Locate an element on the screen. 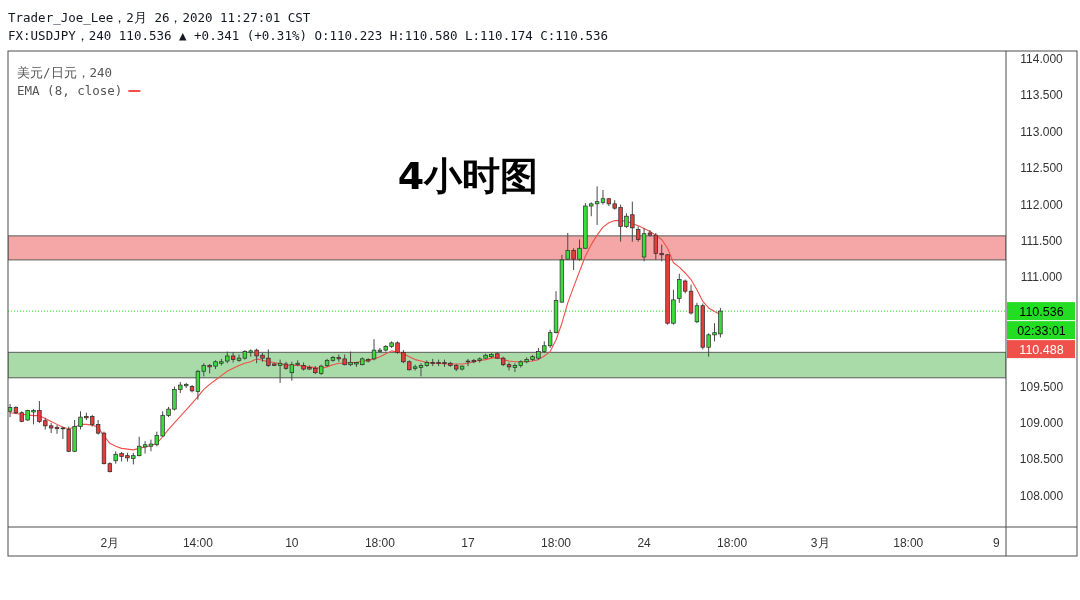 This screenshot has width=1080, height=600. x-tick-label: 3月 is located at coordinates (820, 543).